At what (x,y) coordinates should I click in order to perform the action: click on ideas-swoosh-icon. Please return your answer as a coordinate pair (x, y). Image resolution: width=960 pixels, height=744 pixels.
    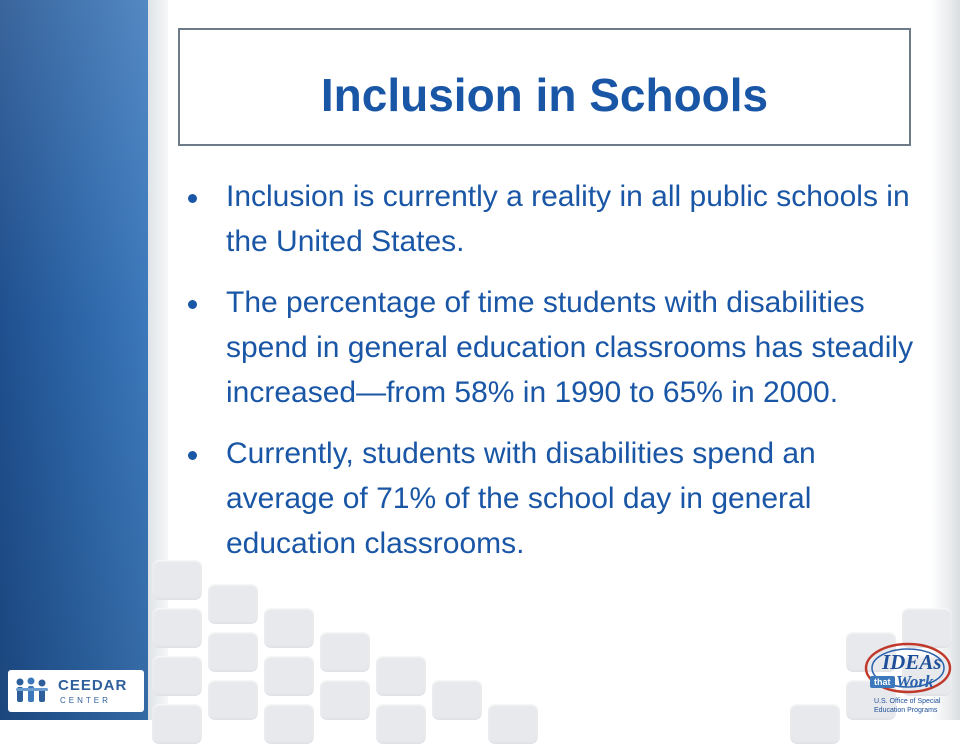
    Looking at the image, I should click on (908, 668).